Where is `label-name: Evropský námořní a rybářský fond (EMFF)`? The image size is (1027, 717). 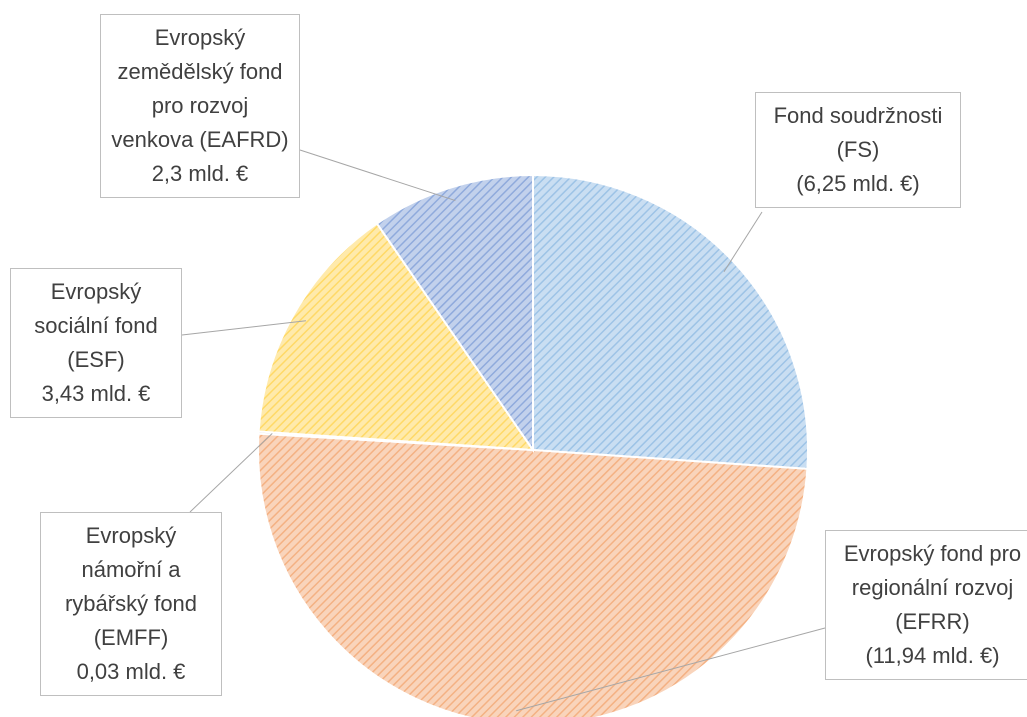 label-name: Evropský námořní a rybářský fond (EMFF) is located at coordinates (131, 586).